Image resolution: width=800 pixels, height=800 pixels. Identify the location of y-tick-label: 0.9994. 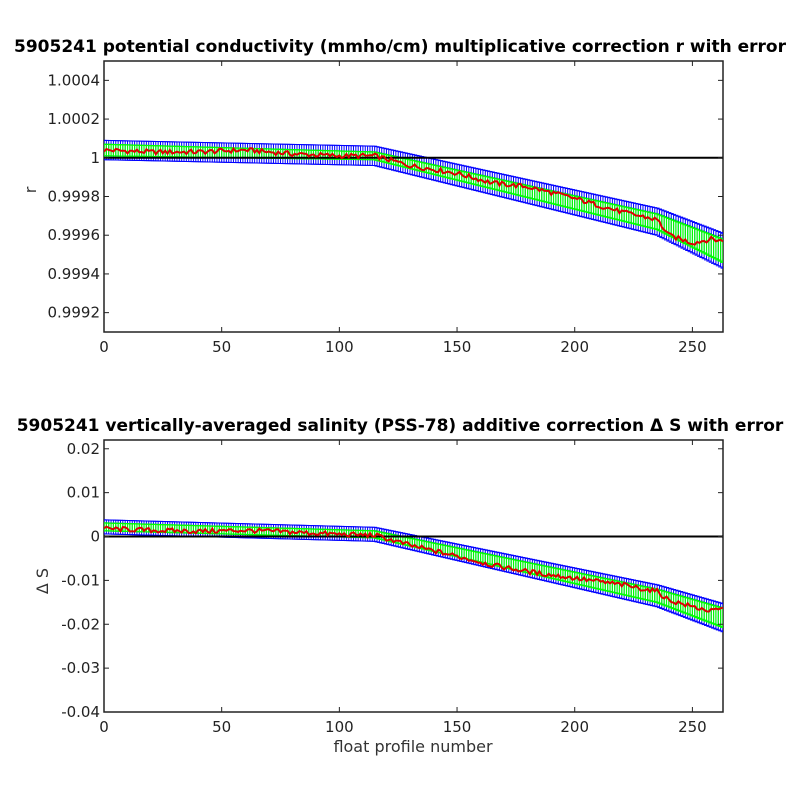
(74, 274).